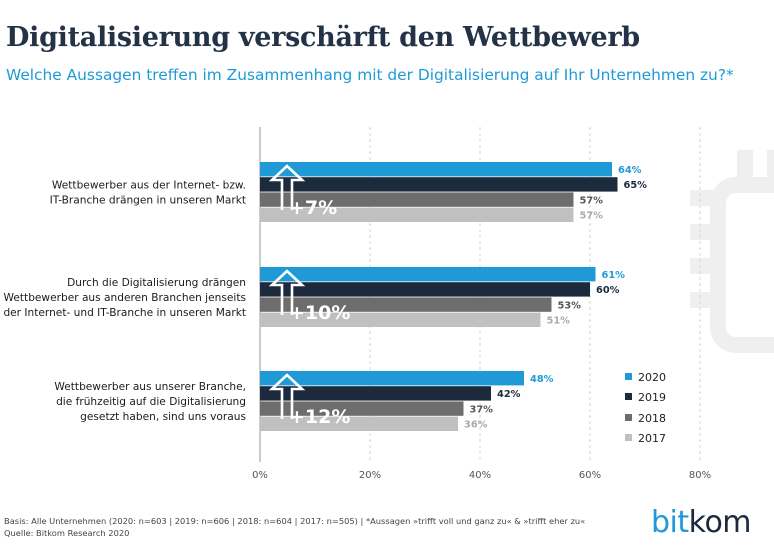 This screenshot has width=774, height=559. I want to click on legend-label: 2020, so click(652, 377).